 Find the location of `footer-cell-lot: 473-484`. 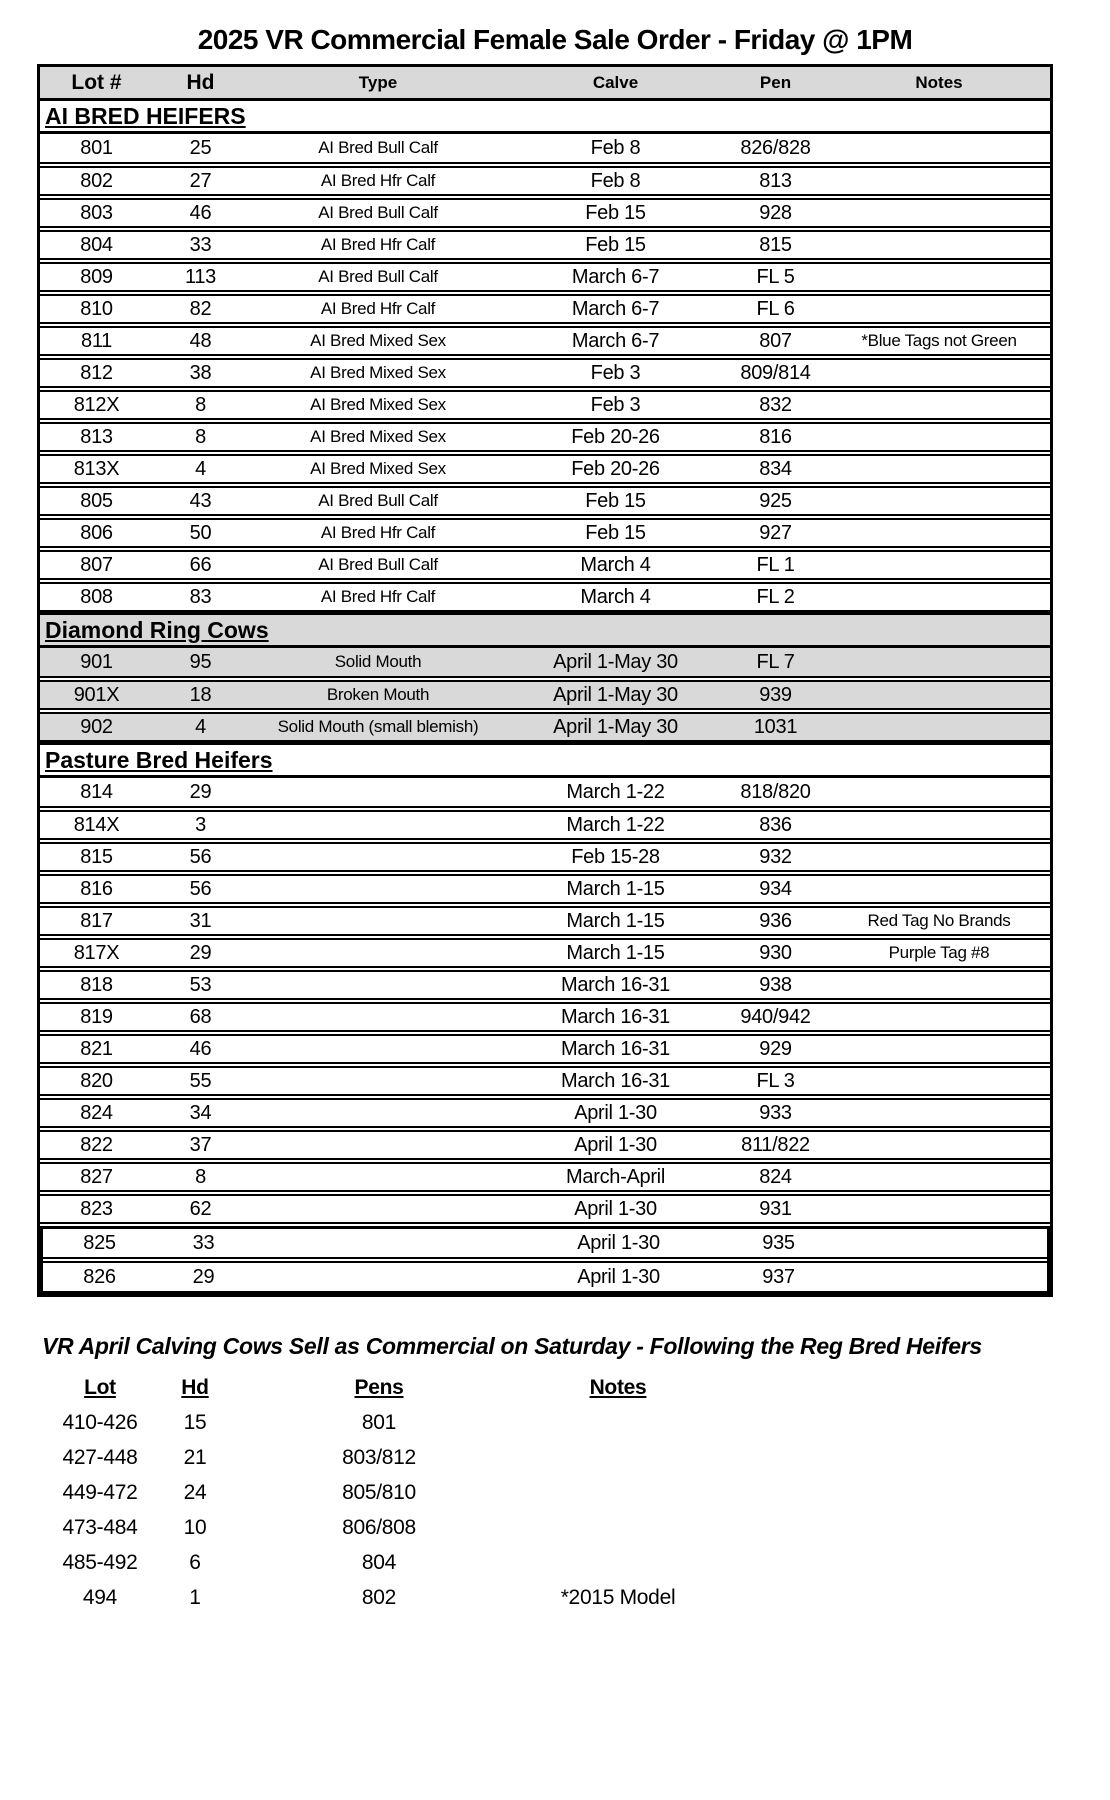

footer-cell-lot: 473-484 is located at coordinates (100, 1527).